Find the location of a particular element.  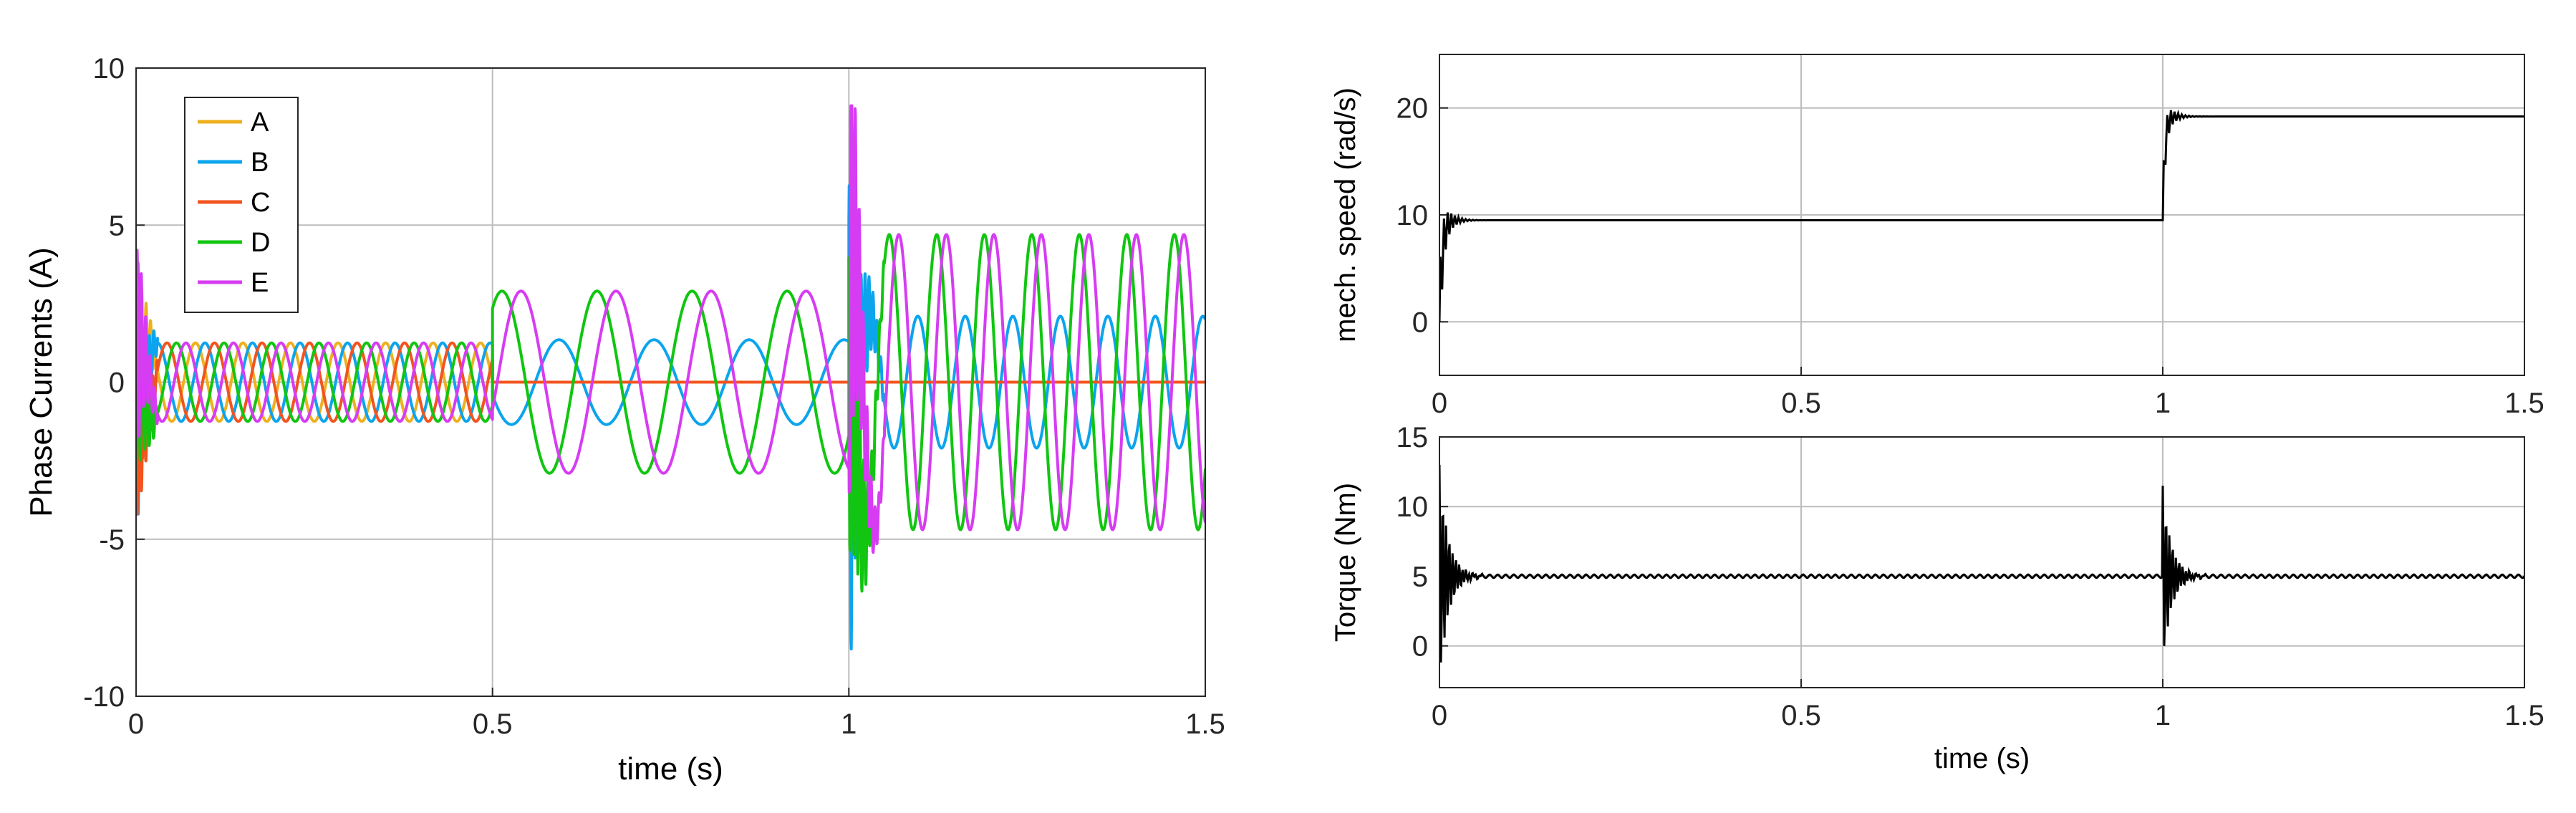

y-tick-label: 15 is located at coordinates (1412, 437).